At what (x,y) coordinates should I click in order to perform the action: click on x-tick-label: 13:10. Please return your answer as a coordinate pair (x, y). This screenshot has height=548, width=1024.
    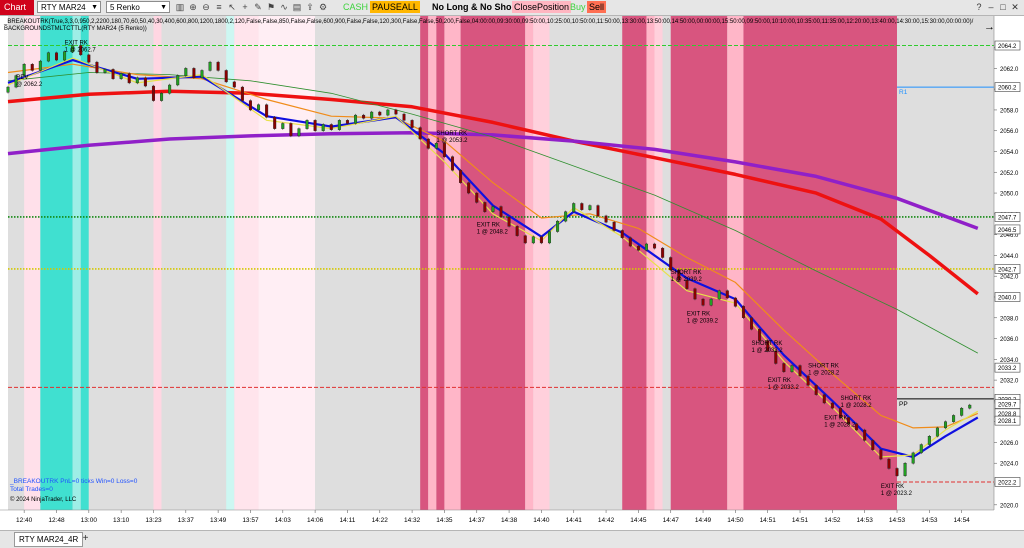
    Looking at the image, I should click on (121, 520).